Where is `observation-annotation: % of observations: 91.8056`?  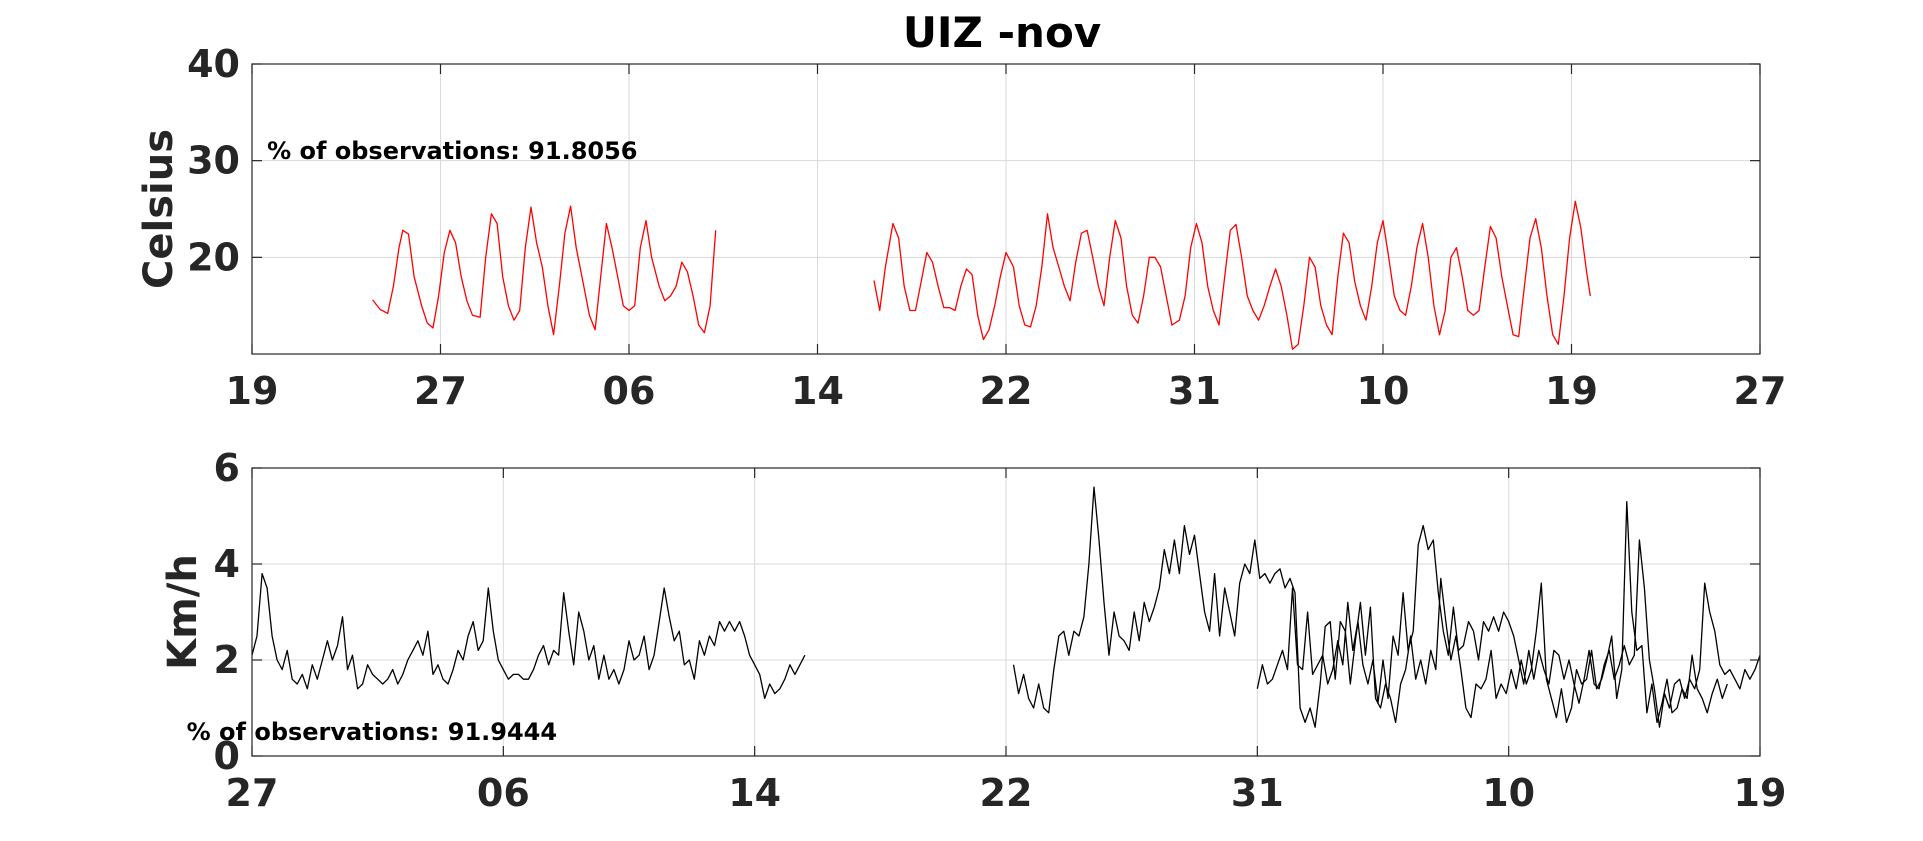
observation-annotation: % of observations: 91.8056 is located at coordinates (452, 151).